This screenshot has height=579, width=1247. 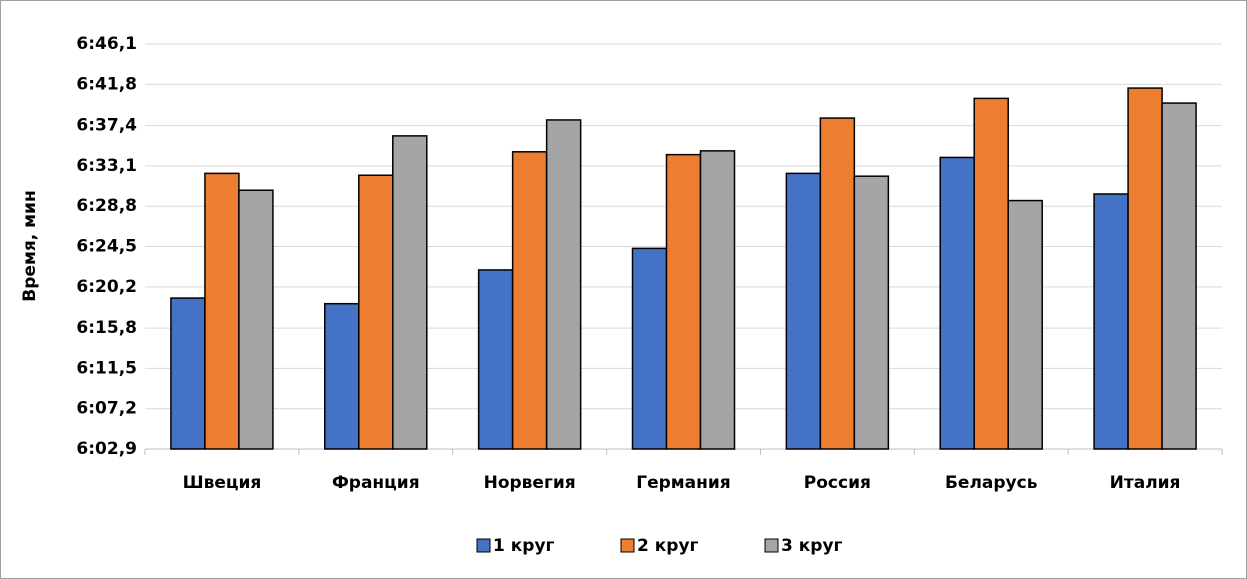 I want to click on x-tick-label: Россия, so click(x=837, y=483).